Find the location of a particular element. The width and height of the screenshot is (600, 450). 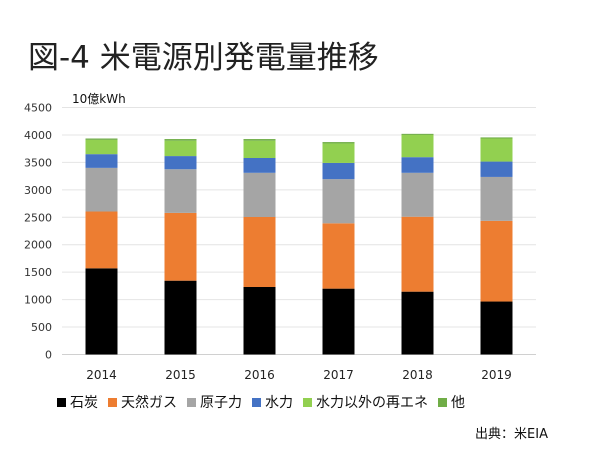

legend-label: 石炭 is located at coordinates (84, 403).